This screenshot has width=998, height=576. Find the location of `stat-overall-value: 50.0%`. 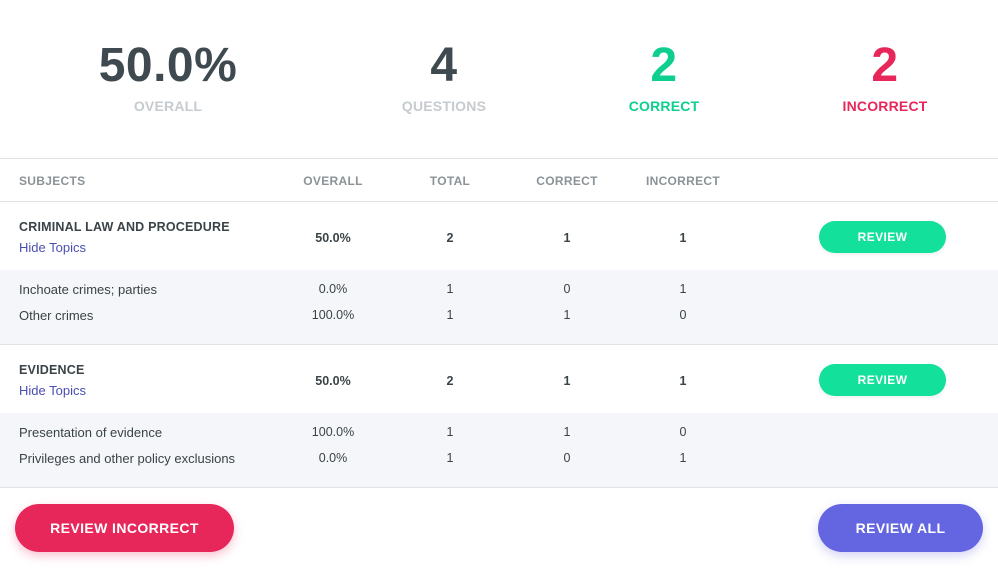

stat-overall-value: 50.0% is located at coordinates (168, 65).